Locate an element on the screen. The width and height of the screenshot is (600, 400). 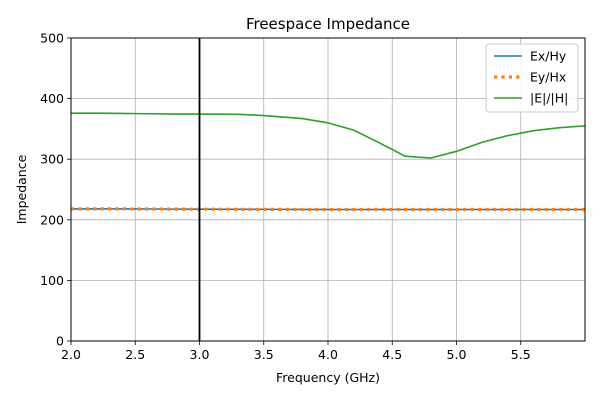
legend-label-1: Ey/Hx is located at coordinates (548, 77).